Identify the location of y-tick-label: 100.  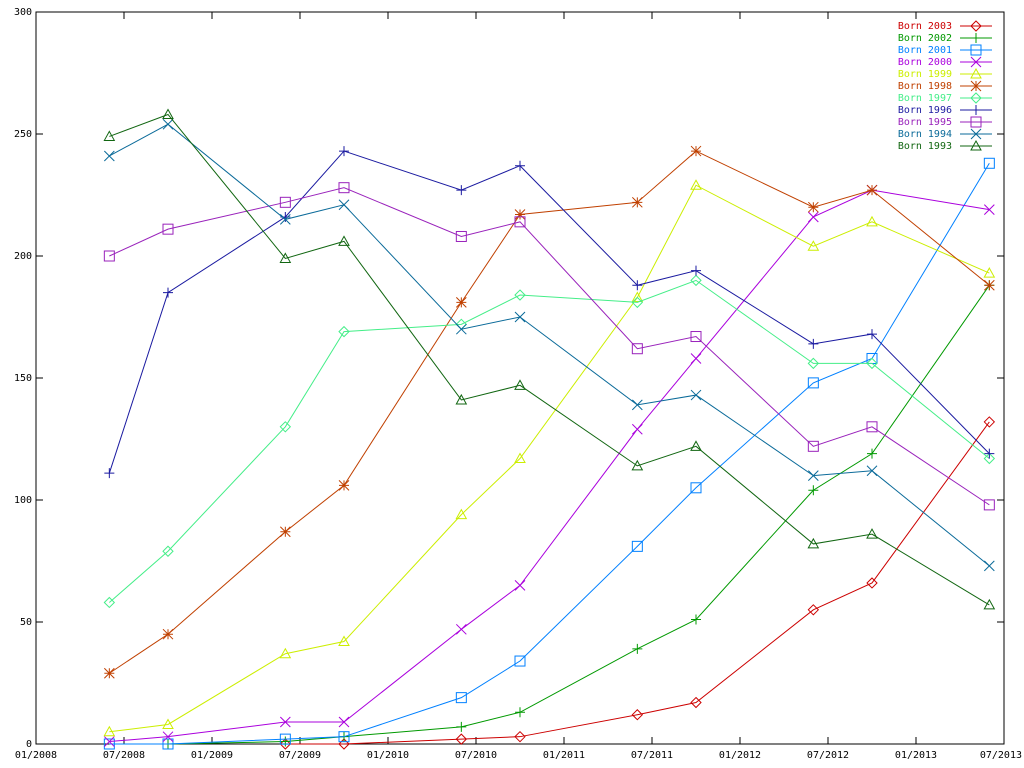
(23, 500).